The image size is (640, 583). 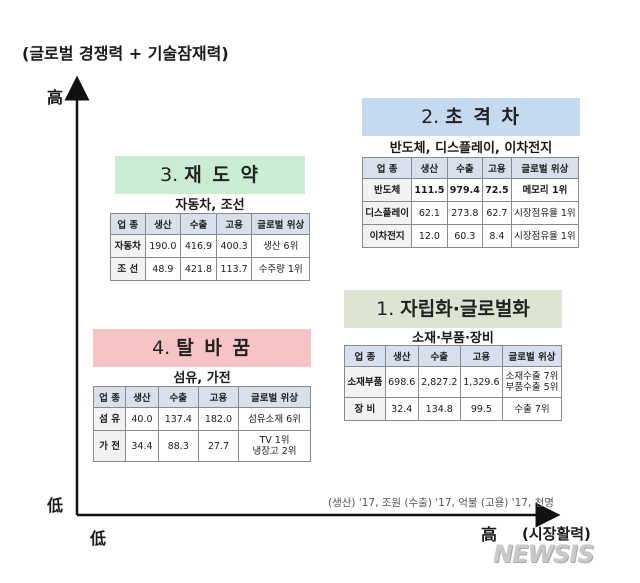 I want to click on table-cell: 182.0, so click(x=218, y=419).